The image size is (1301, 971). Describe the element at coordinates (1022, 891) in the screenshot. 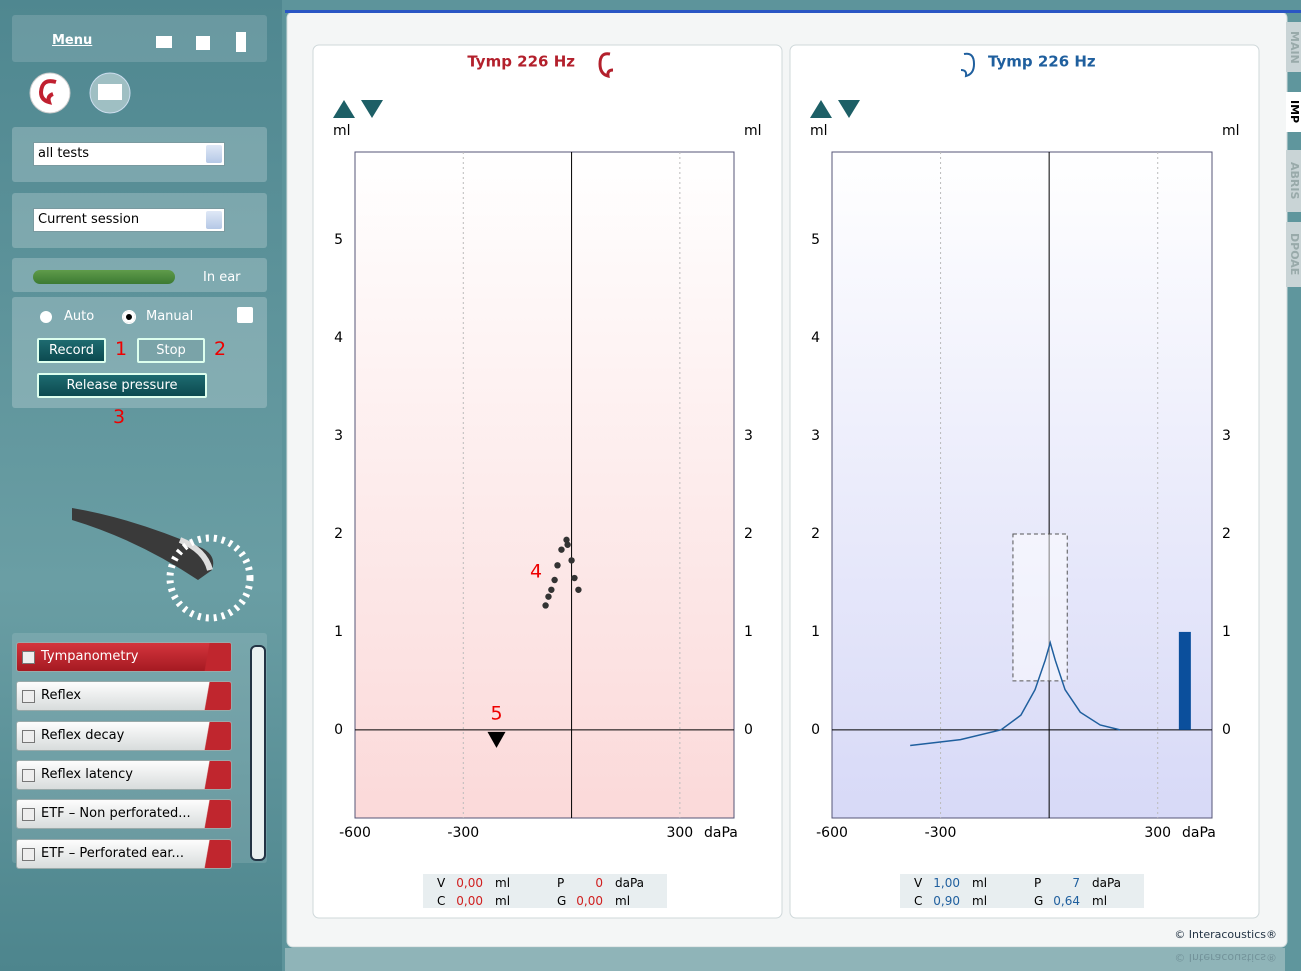

I see `readout: V 1,00 ml P 7 daPa C 0,90 ml G 0,64 ml` at that location.